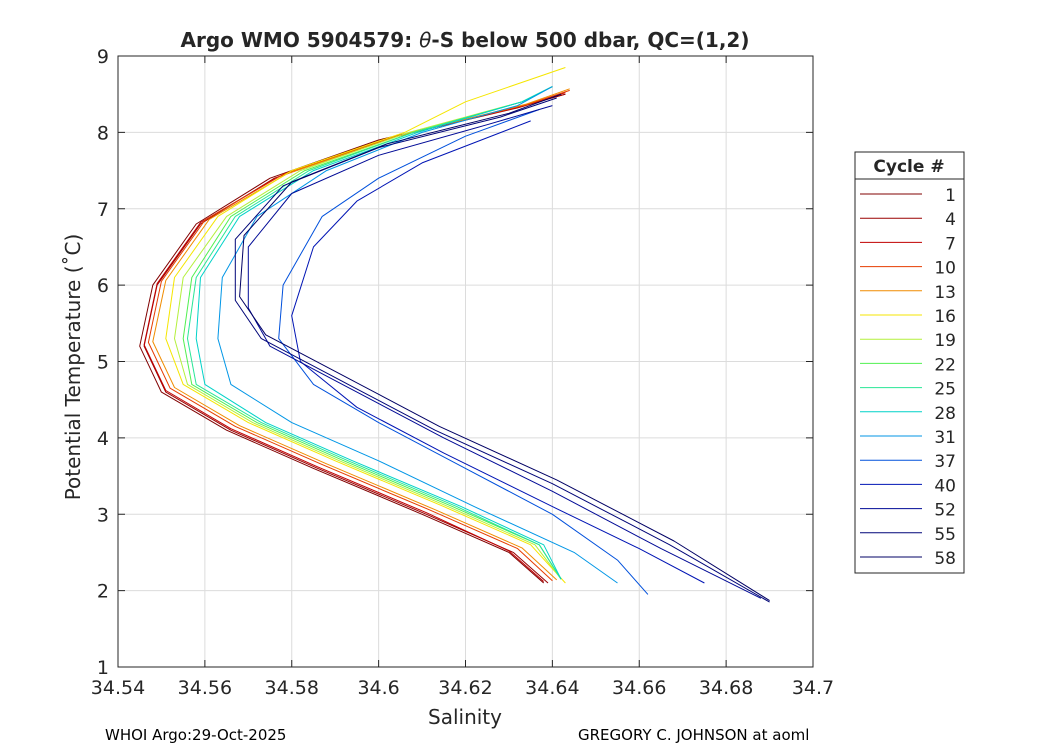 This screenshot has height=750, width=1050. What do you see at coordinates (945, 462) in the screenshot?
I see `legend-label-cycle-37: 37` at bounding box center [945, 462].